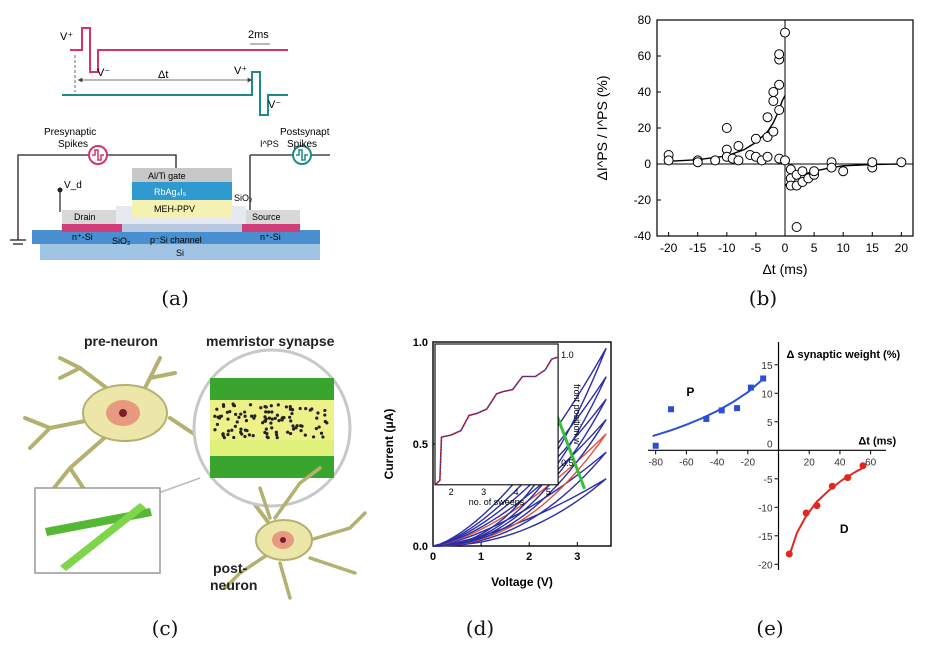  I want to click on d-inset-x-tick: 2, so click(451, 492).